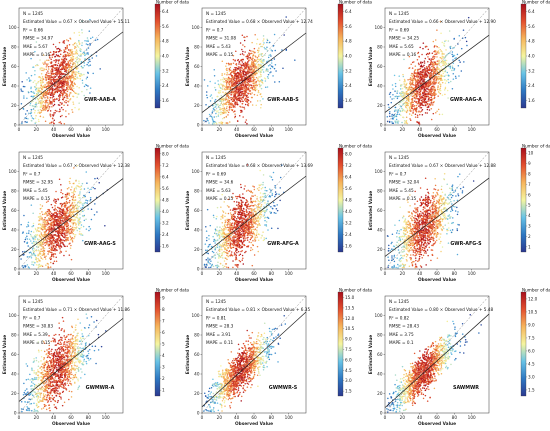 This screenshot has height=431, width=550. What do you see at coordinates (289, 129) in the screenshot?
I see `x-tick-label: 100` at bounding box center [289, 129].